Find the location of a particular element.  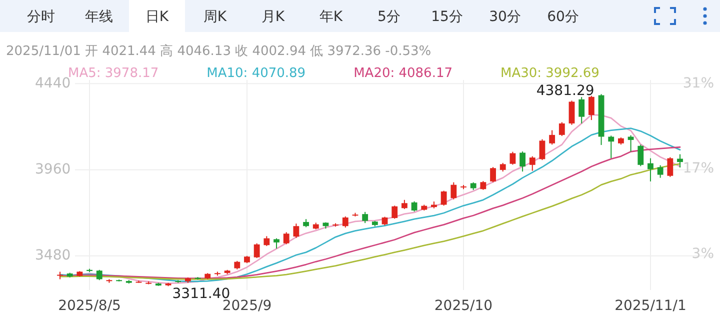

text: 30分 is located at coordinates (505, 17).